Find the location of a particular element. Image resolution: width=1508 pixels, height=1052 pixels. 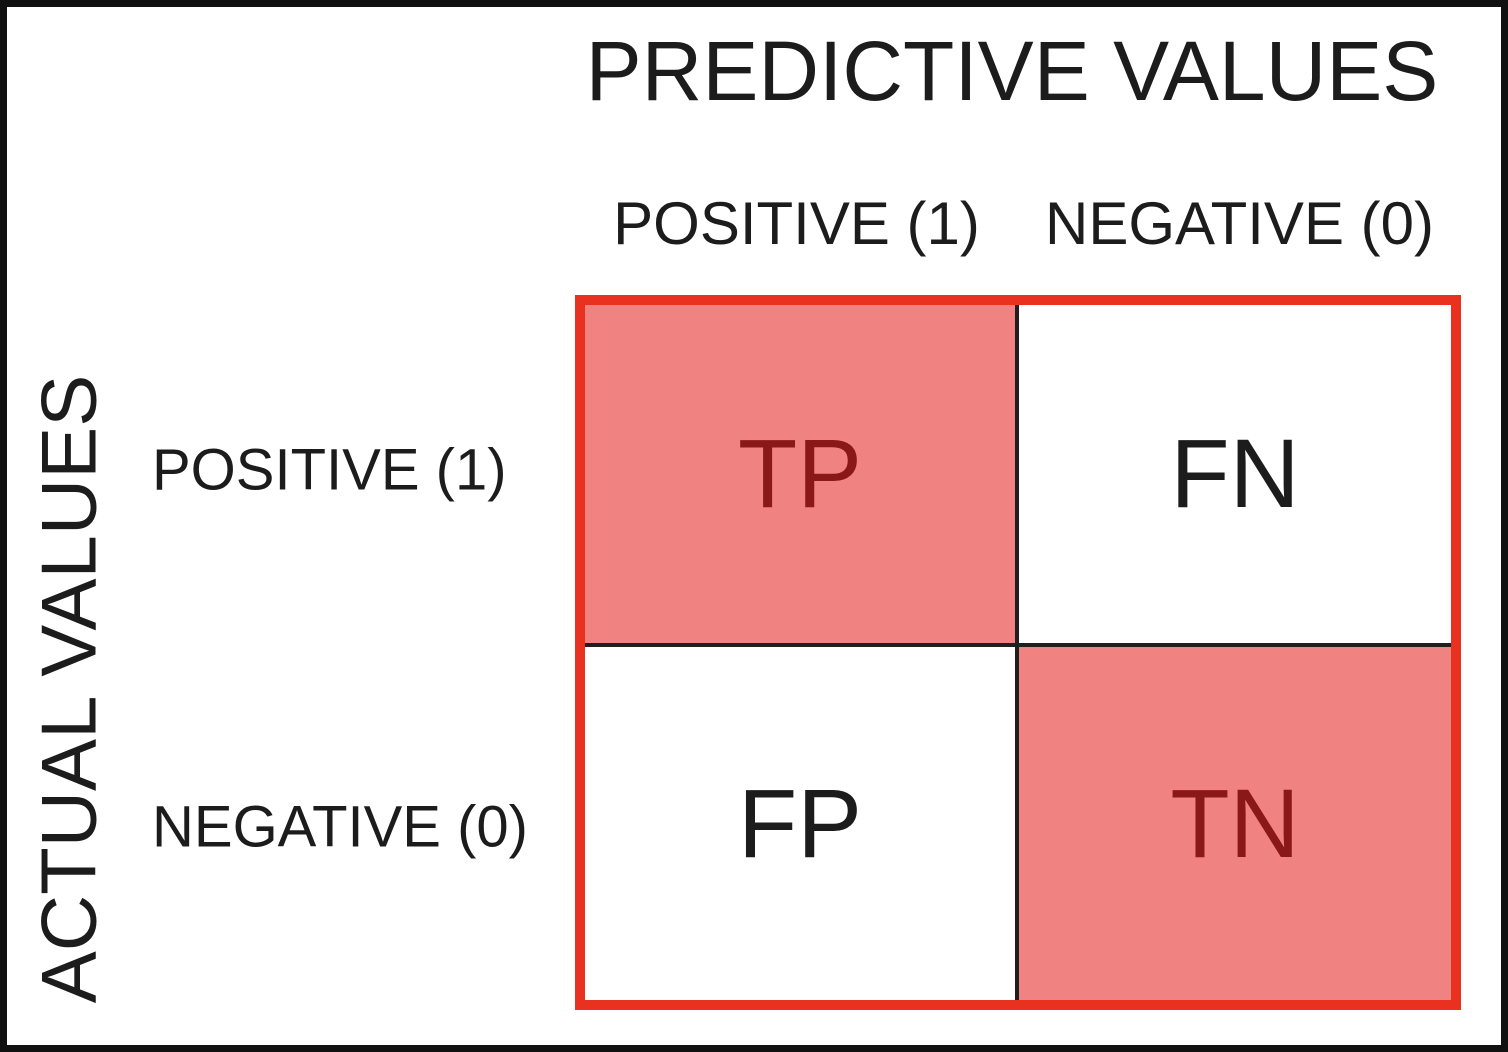

cell-false-positive: FP is located at coordinates (802, 823).